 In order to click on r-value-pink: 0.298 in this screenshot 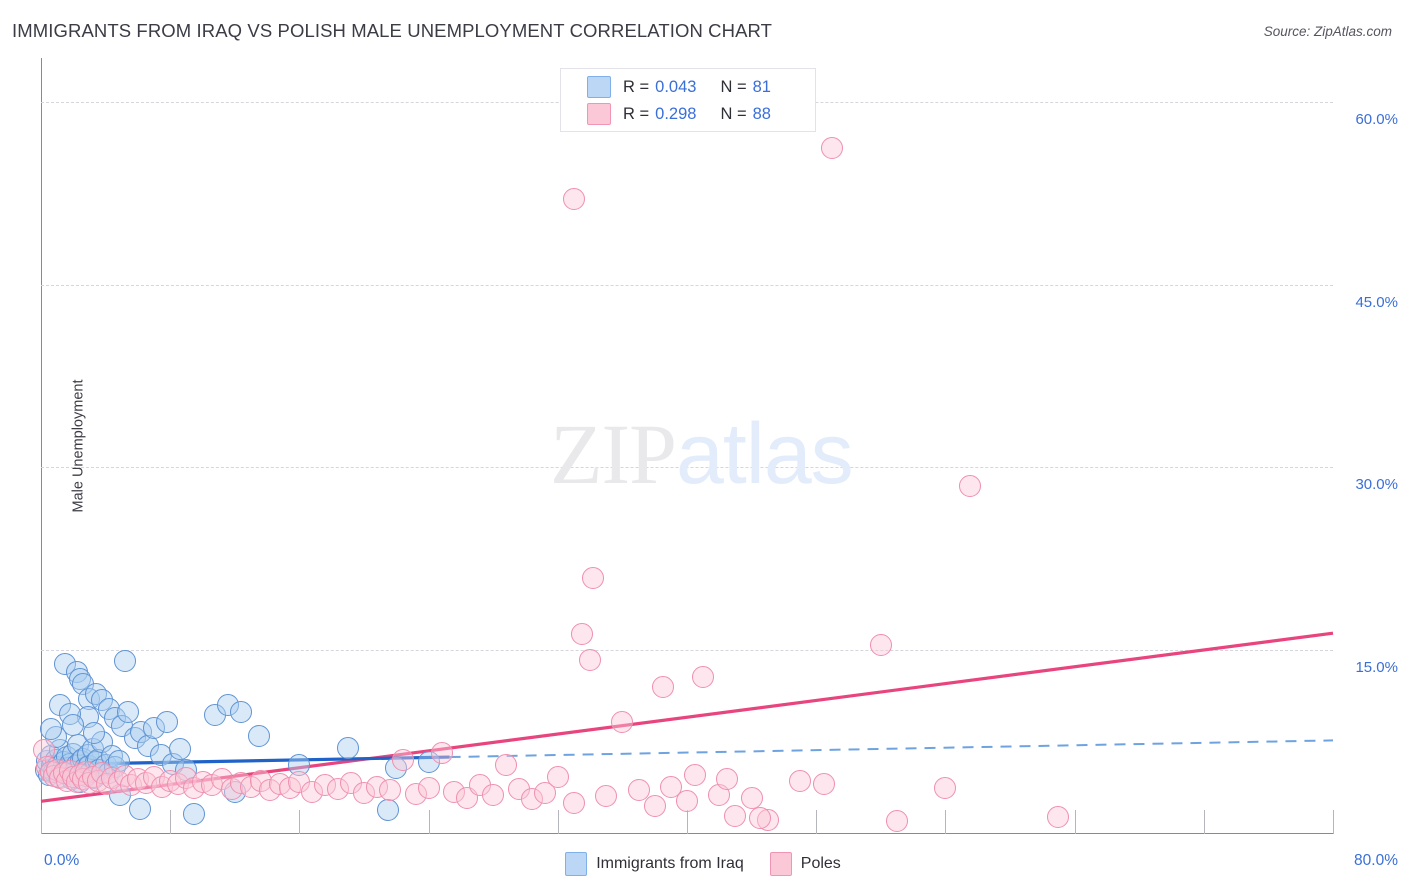, I will do `click(676, 113)`.